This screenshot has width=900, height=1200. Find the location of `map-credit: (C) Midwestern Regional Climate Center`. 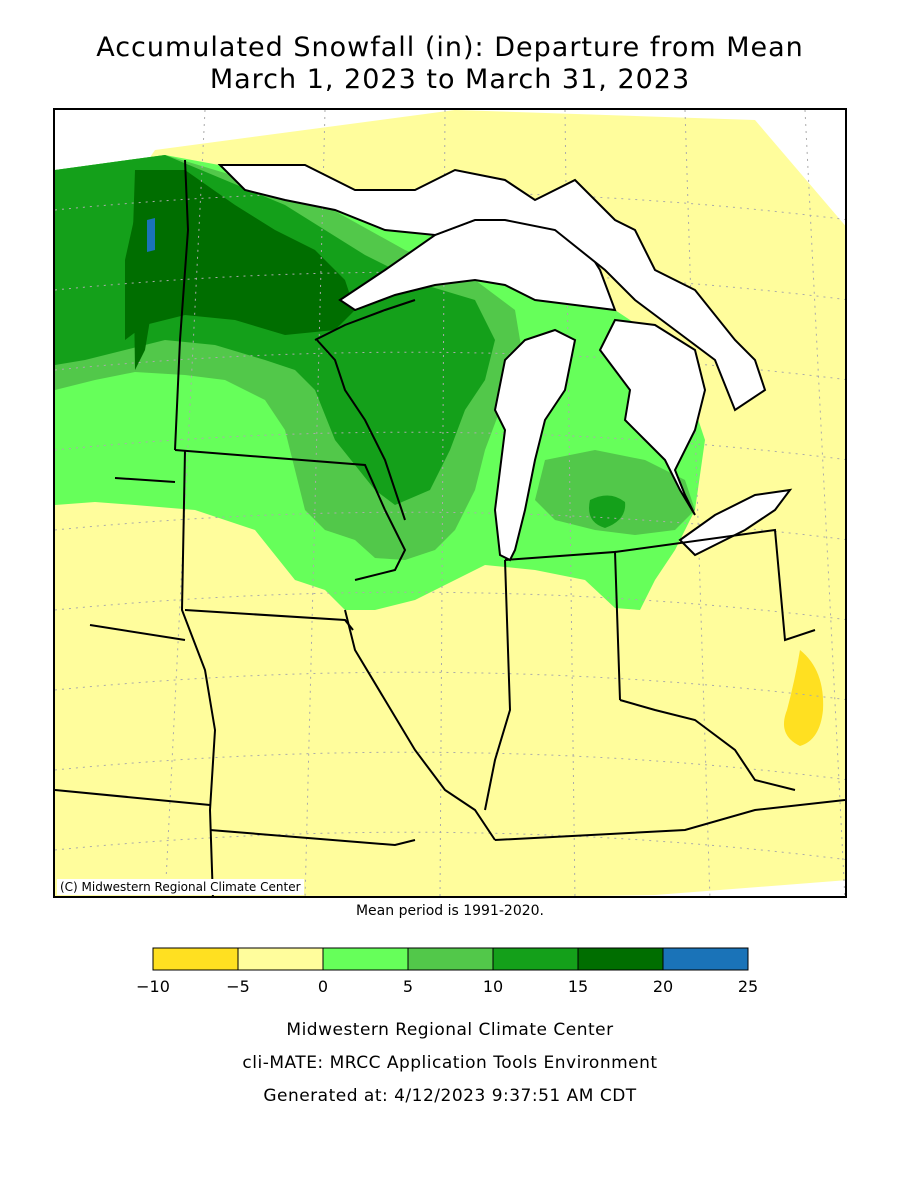

map-credit: (C) Midwestern Regional Climate Center is located at coordinates (180, 887).